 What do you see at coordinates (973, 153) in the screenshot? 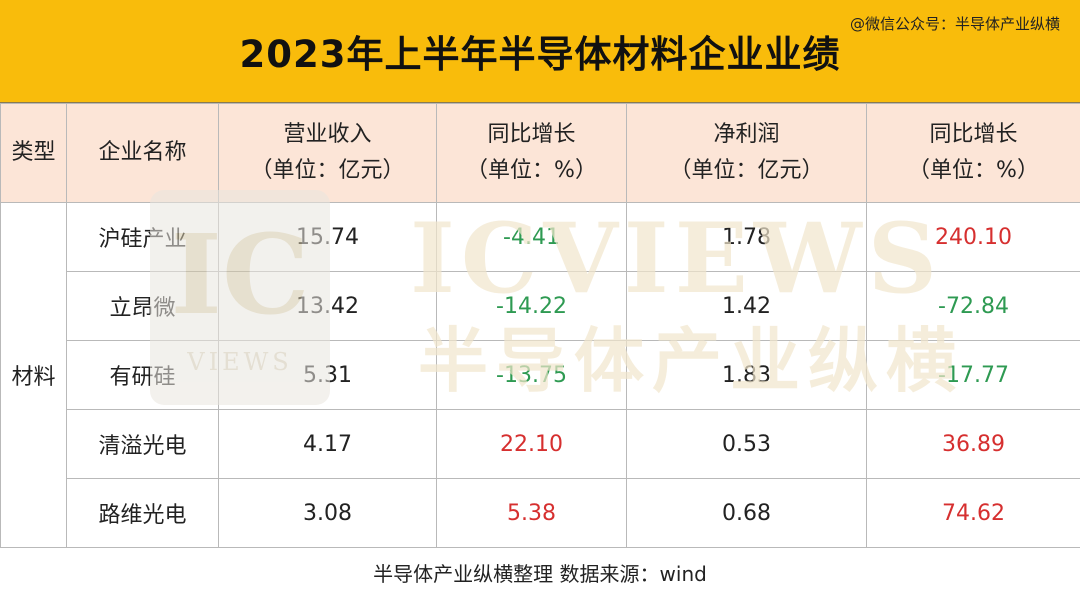
I see `header-profit-yoy: 同比增长 （单位：%）` at bounding box center [973, 153].